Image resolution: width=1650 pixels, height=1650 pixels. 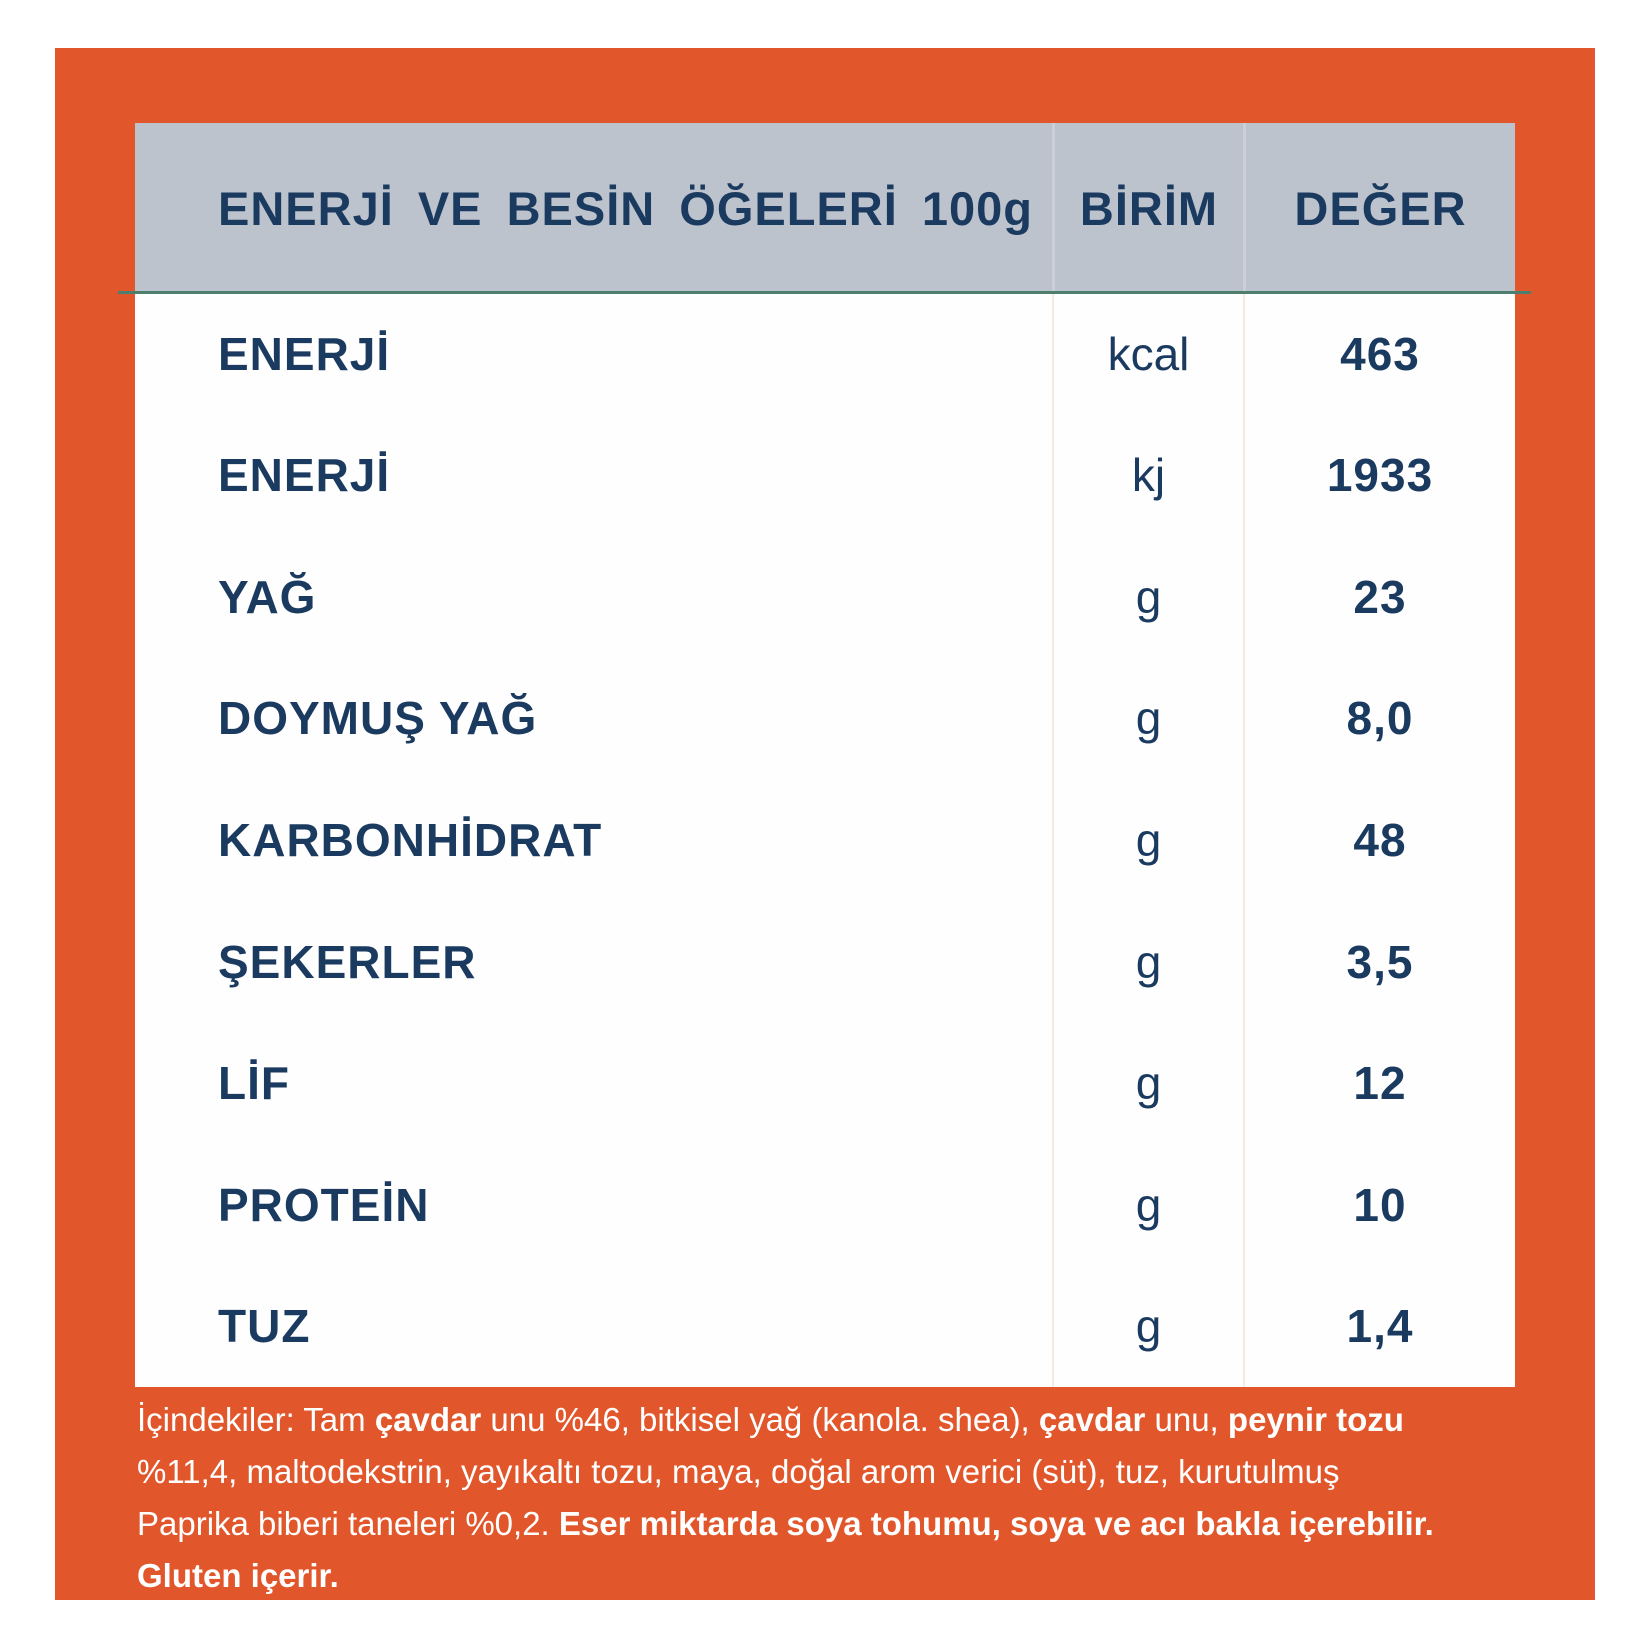 I want to click on row-value: 10, so click(x=1379, y=1204).